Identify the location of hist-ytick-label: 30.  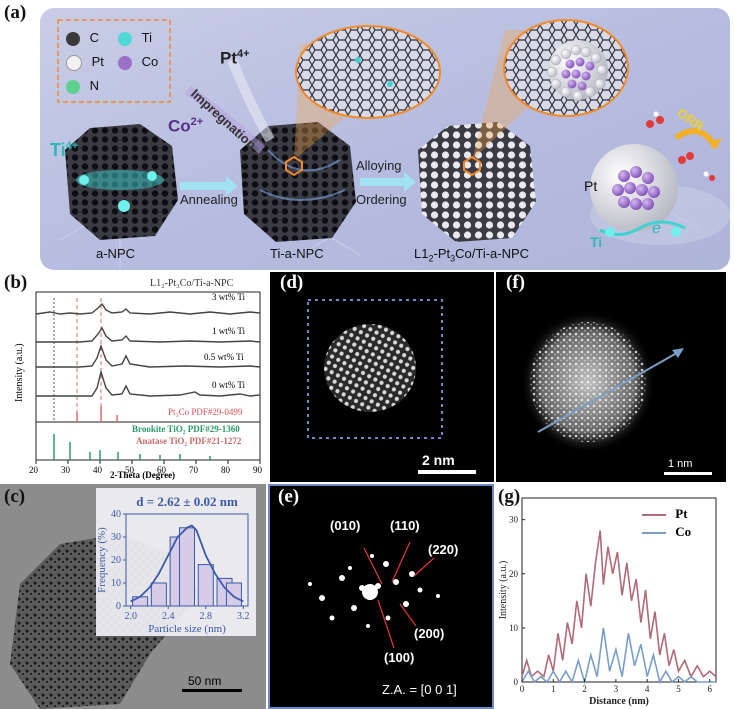
(116, 537).